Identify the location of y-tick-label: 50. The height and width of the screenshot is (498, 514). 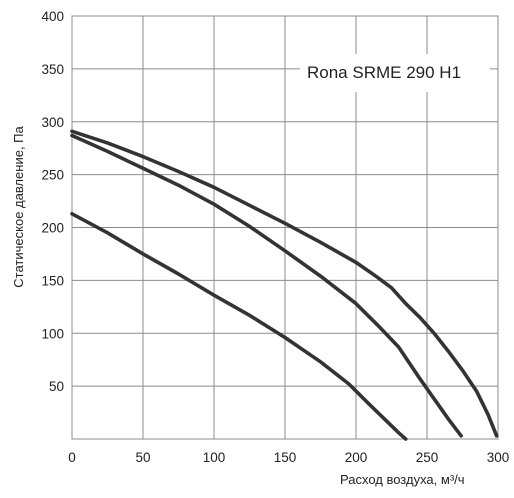
(56, 386).